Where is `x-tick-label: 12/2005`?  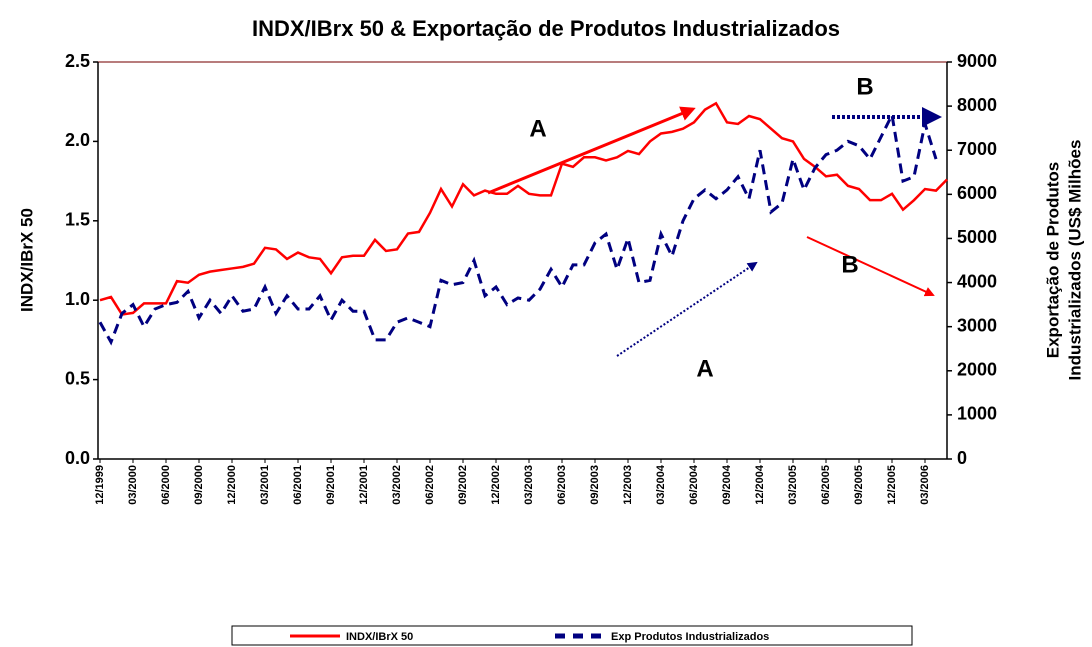
x-tick-label: 12/2005 is located at coordinates (892, 485).